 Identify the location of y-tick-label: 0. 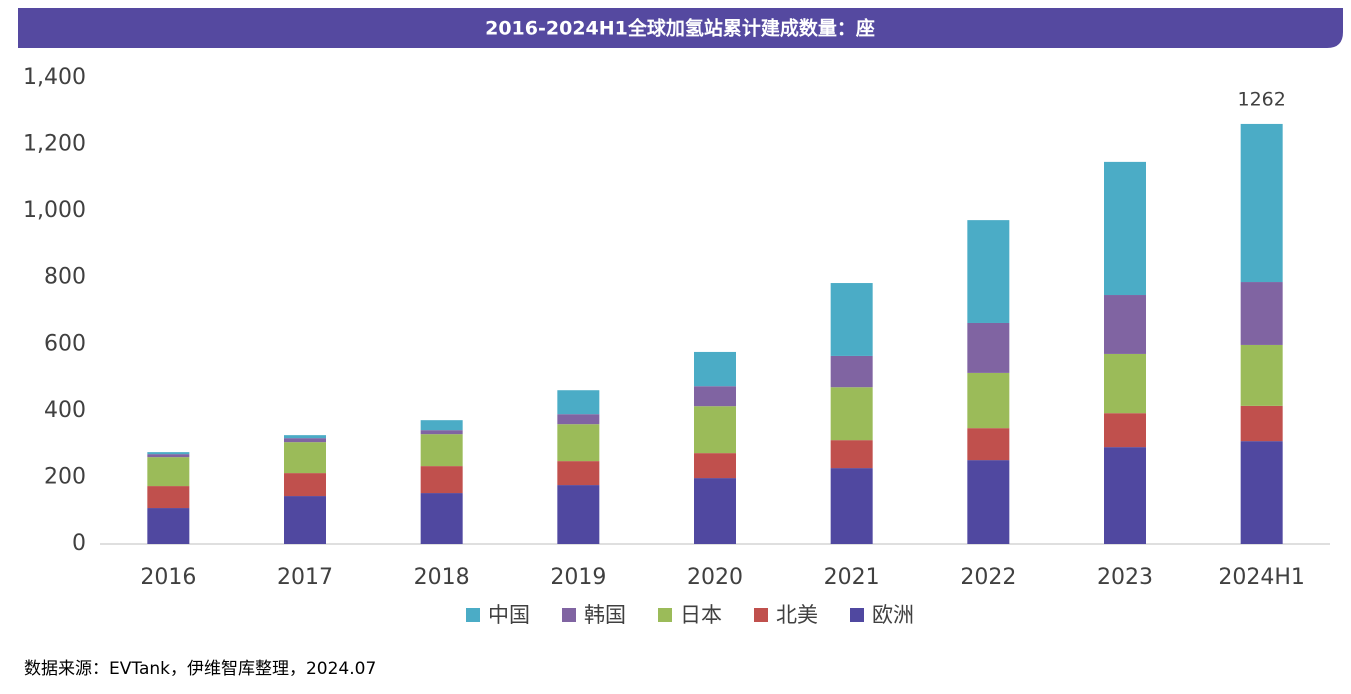
(79, 543).